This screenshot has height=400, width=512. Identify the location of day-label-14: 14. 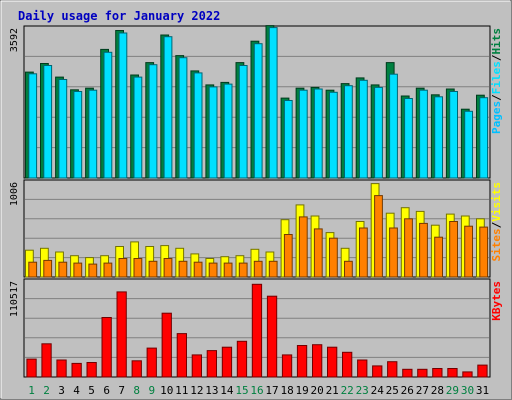
(227, 390).